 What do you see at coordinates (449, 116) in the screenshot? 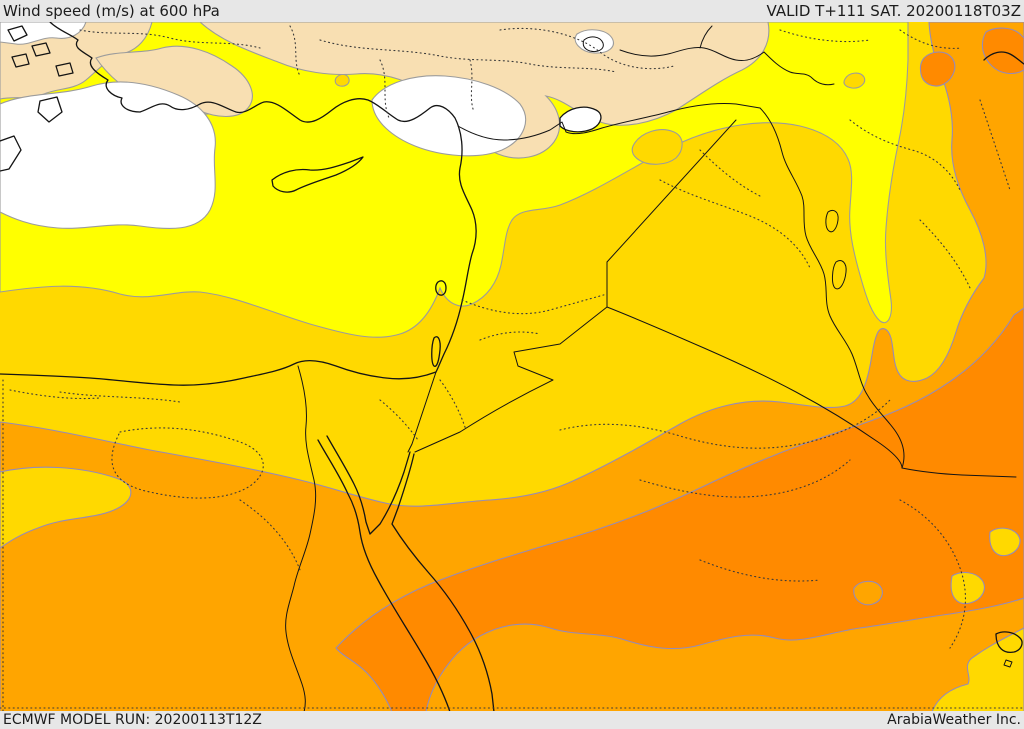
I see `band-white-east-anatolia` at bounding box center [449, 116].